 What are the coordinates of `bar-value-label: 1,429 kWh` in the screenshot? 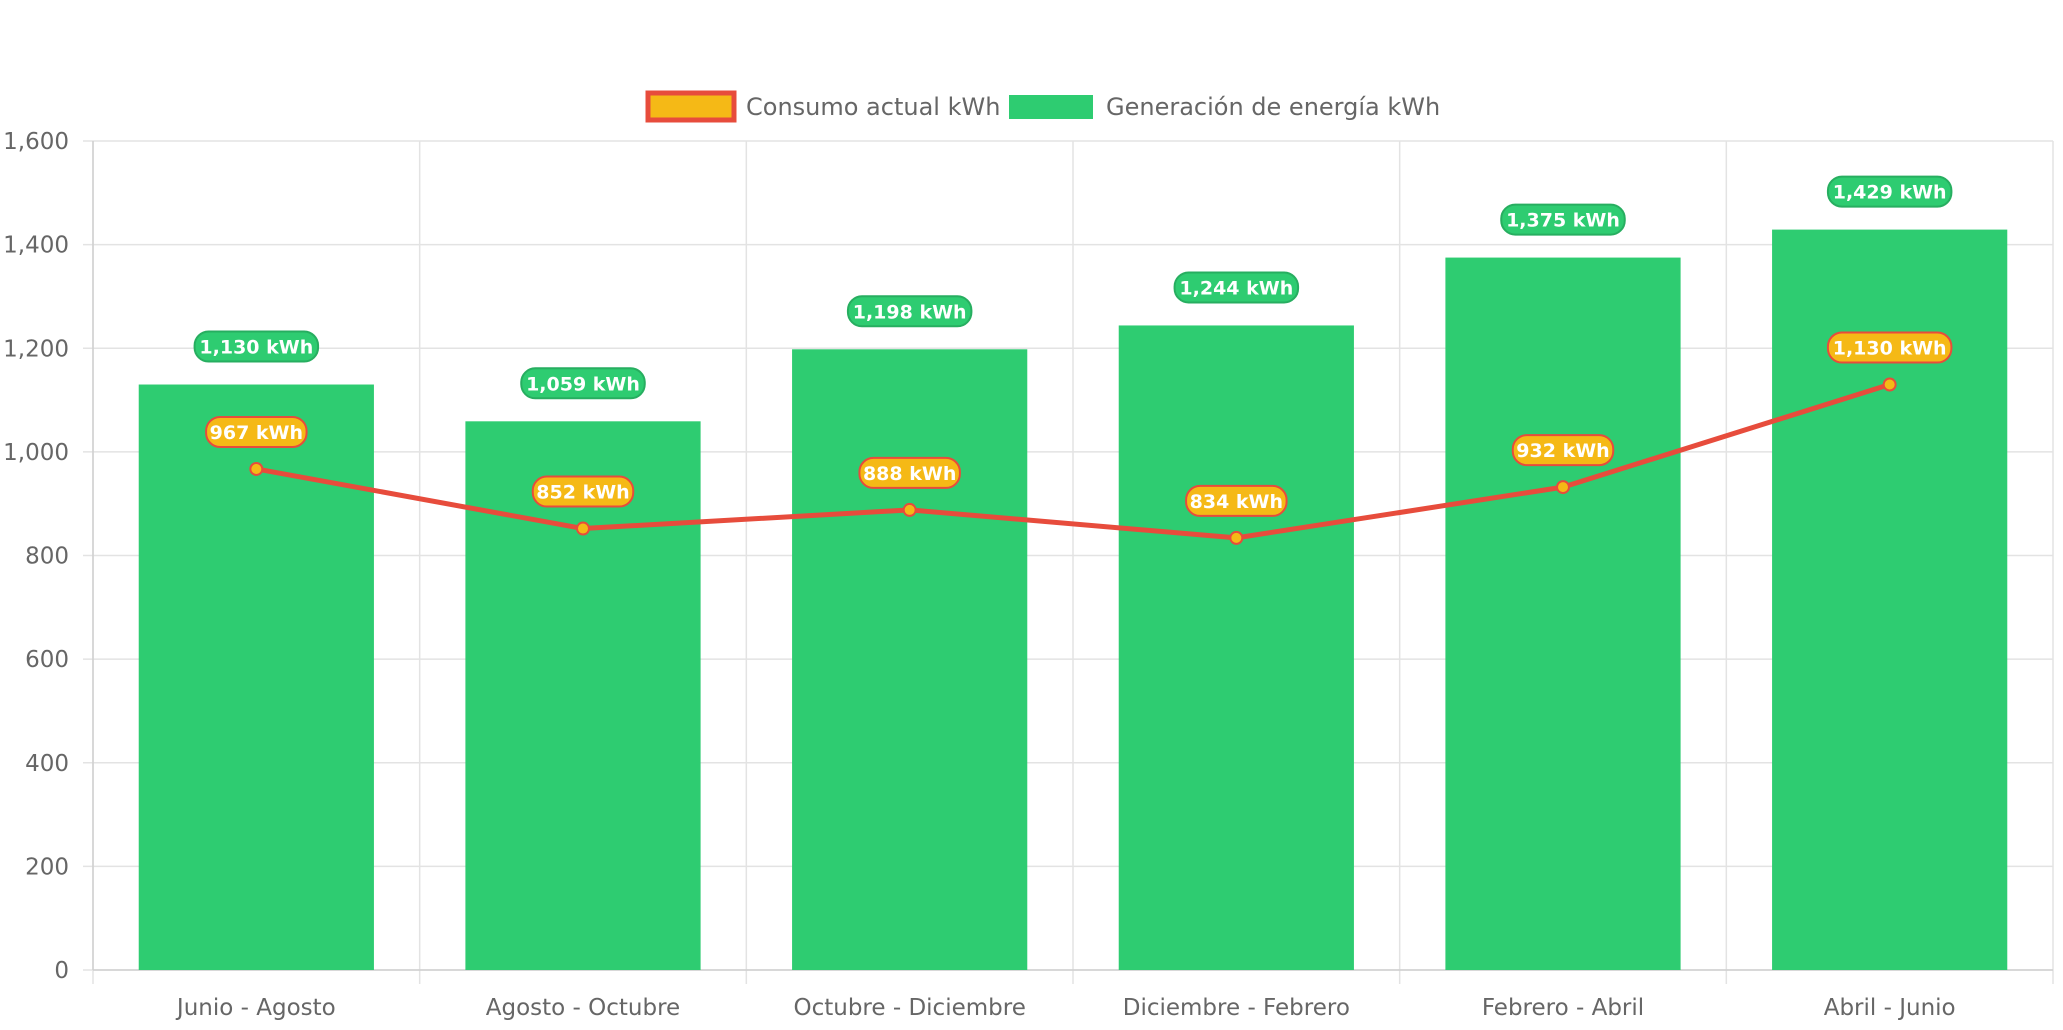 It's located at (1889, 191).